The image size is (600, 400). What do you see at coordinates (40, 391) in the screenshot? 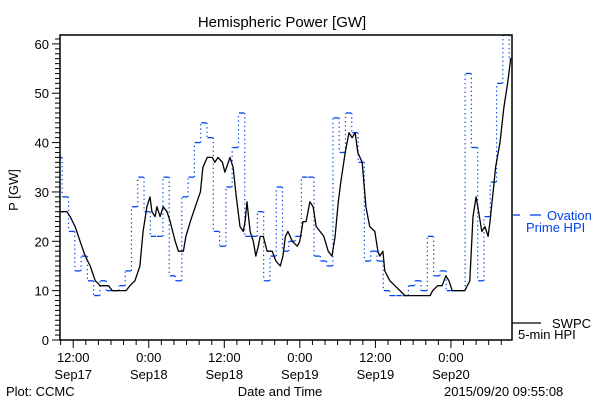
I see `plot-credit: Plot: CCMC` at bounding box center [40, 391].